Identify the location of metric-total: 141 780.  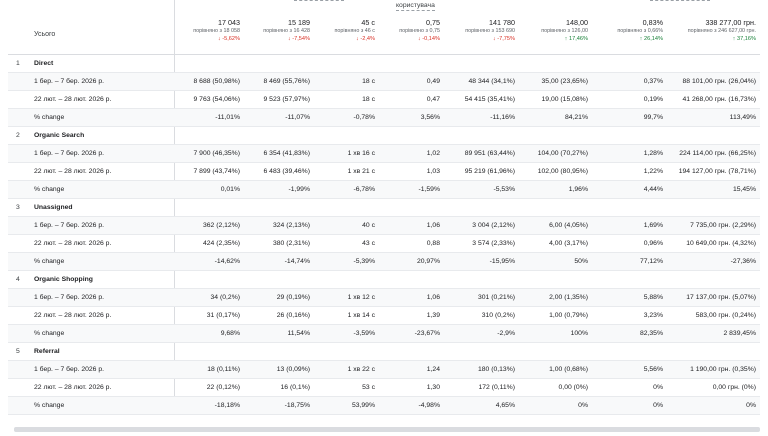
(502, 22).